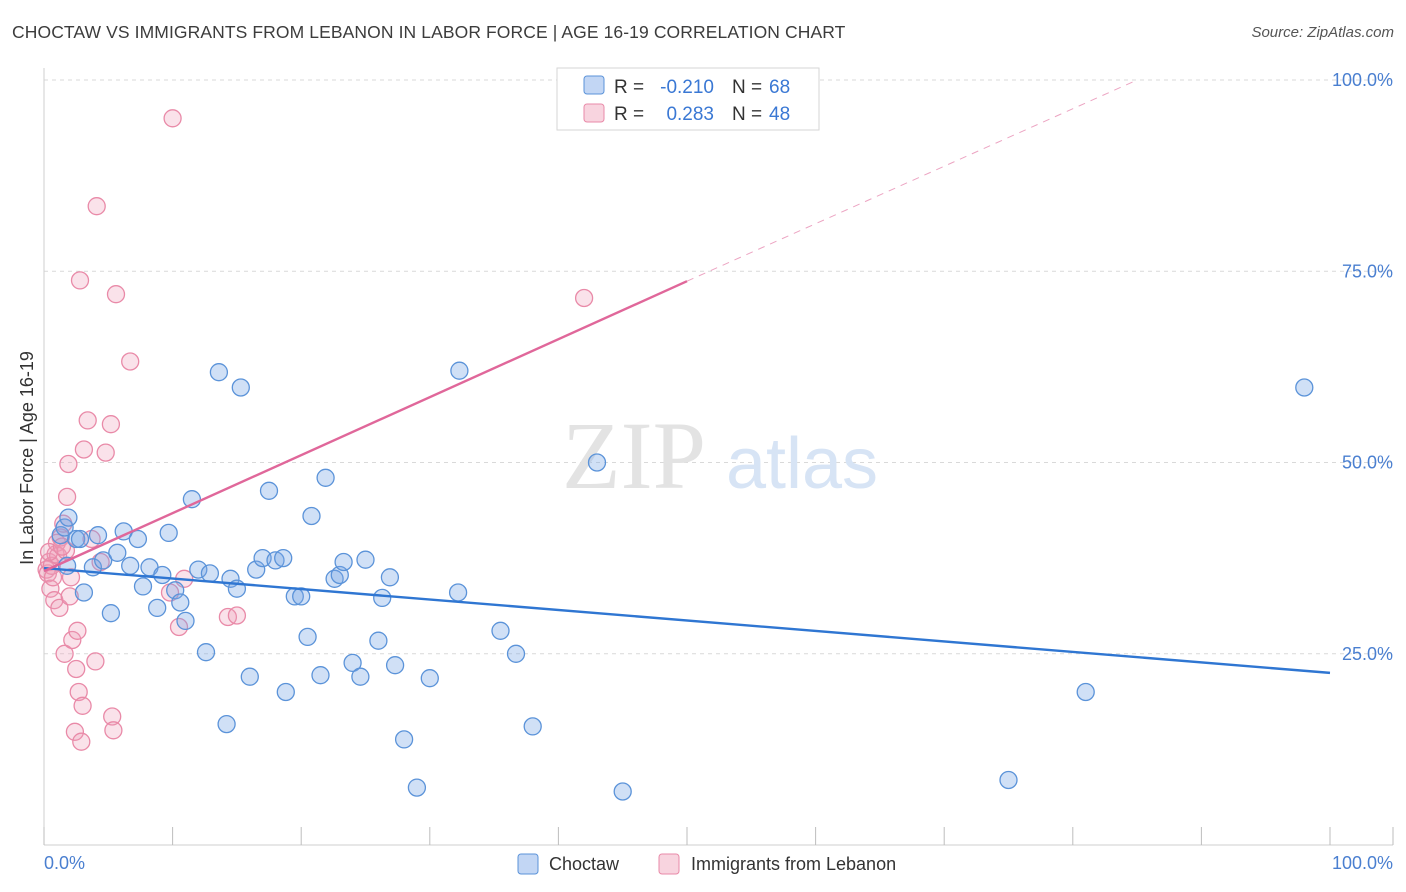 The height and width of the screenshot is (892, 1406). What do you see at coordinates (802, 464) in the screenshot?
I see `watermark-atlas: atlas` at bounding box center [802, 464].